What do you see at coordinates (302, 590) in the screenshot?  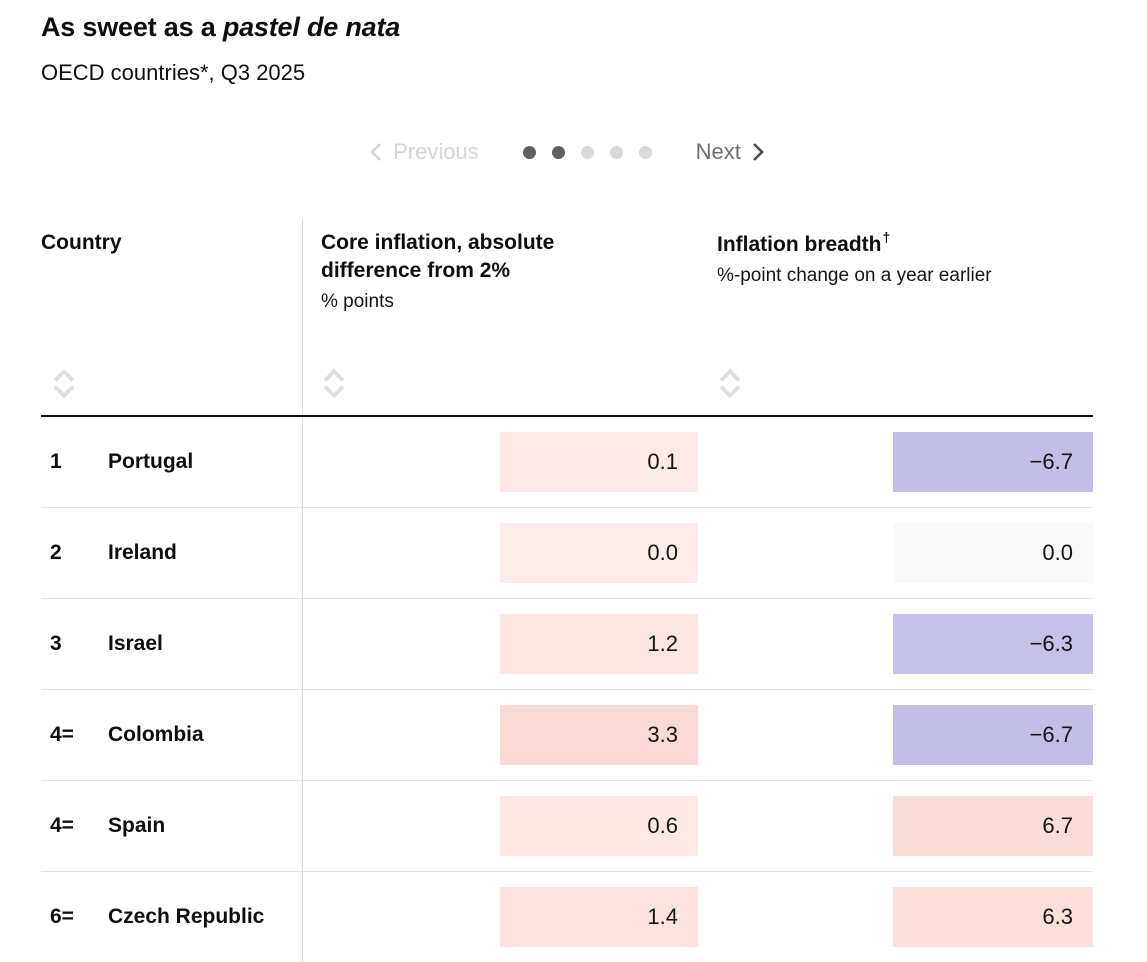 I see `column-divider` at bounding box center [302, 590].